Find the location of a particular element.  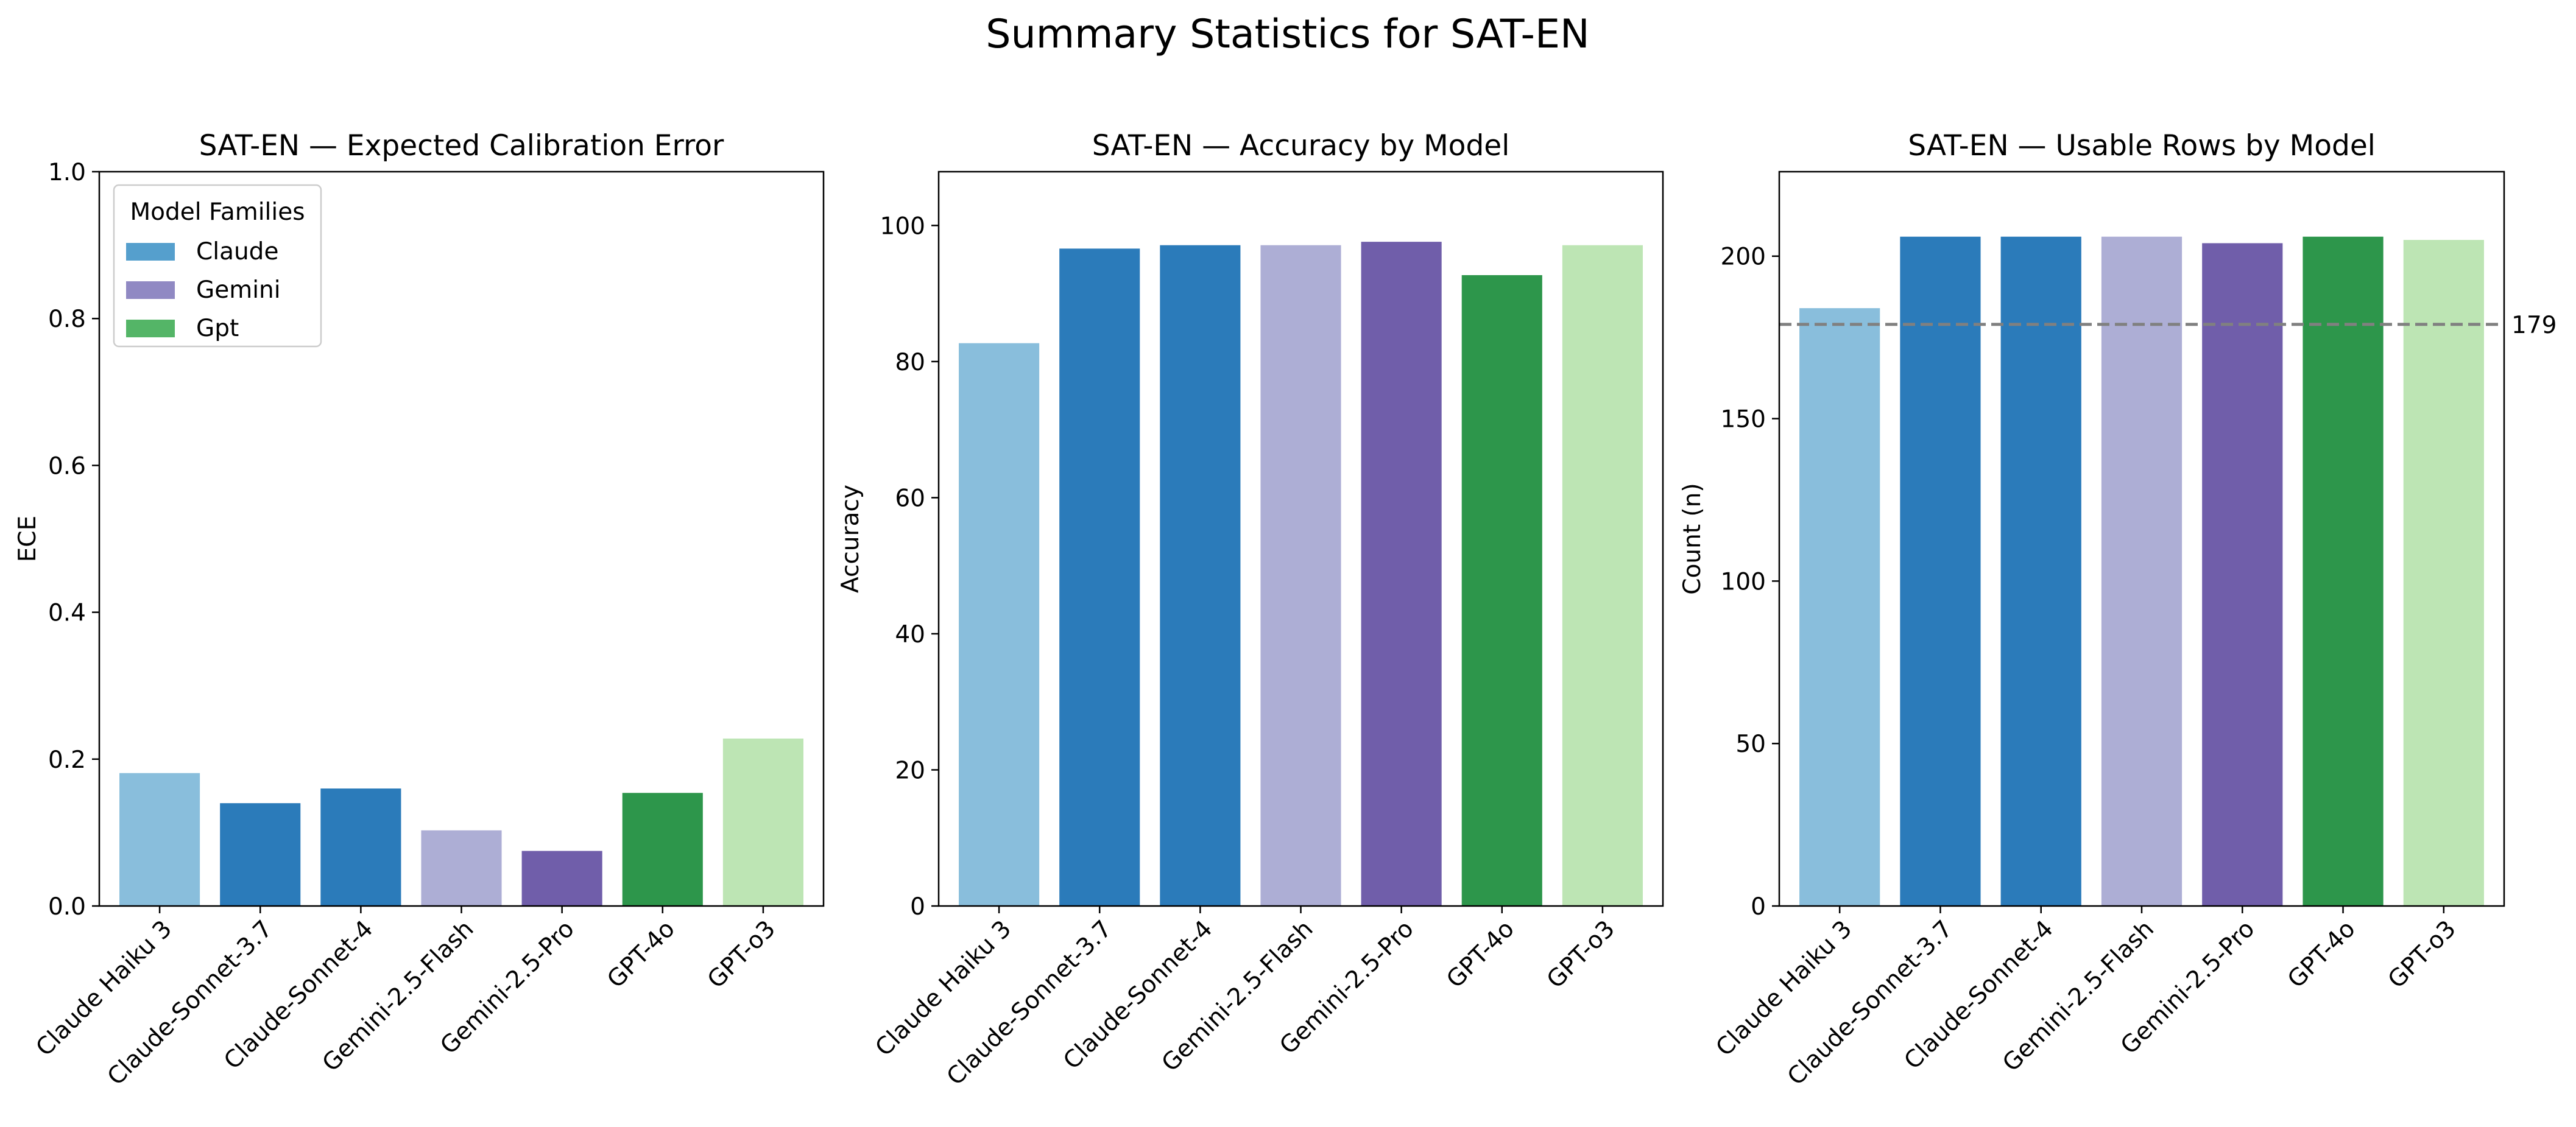

y-tick-label: 20 is located at coordinates (910, 771).